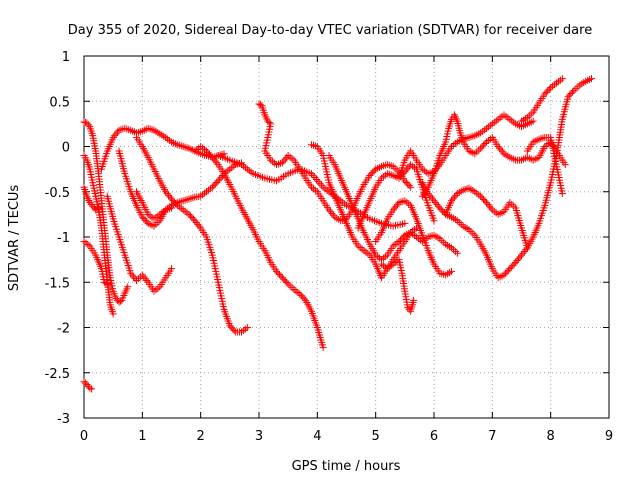 The image size is (640, 480). What do you see at coordinates (84, 436) in the screenshot?
I see `x-tick-label: 0` at bounding box center [84, 436].